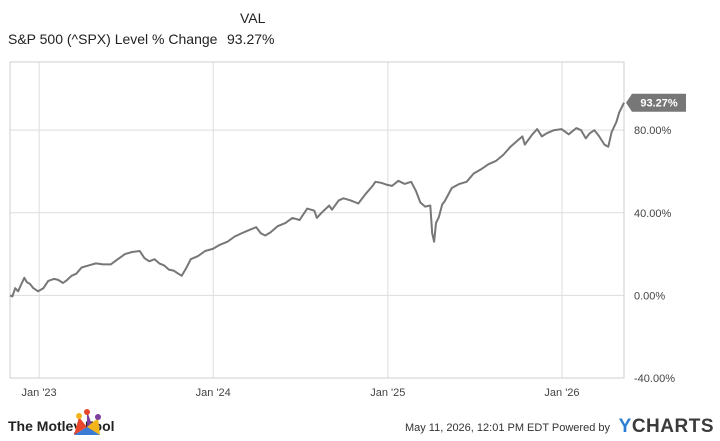  I want to click on x-tick-label: Jan '23, so click(39, 393).